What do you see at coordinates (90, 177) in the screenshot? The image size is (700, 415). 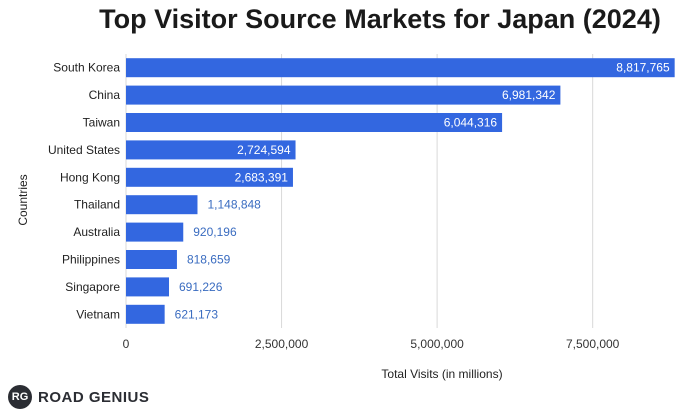 I see `category-label: Hong Kong` at bounding box center [90, 177].